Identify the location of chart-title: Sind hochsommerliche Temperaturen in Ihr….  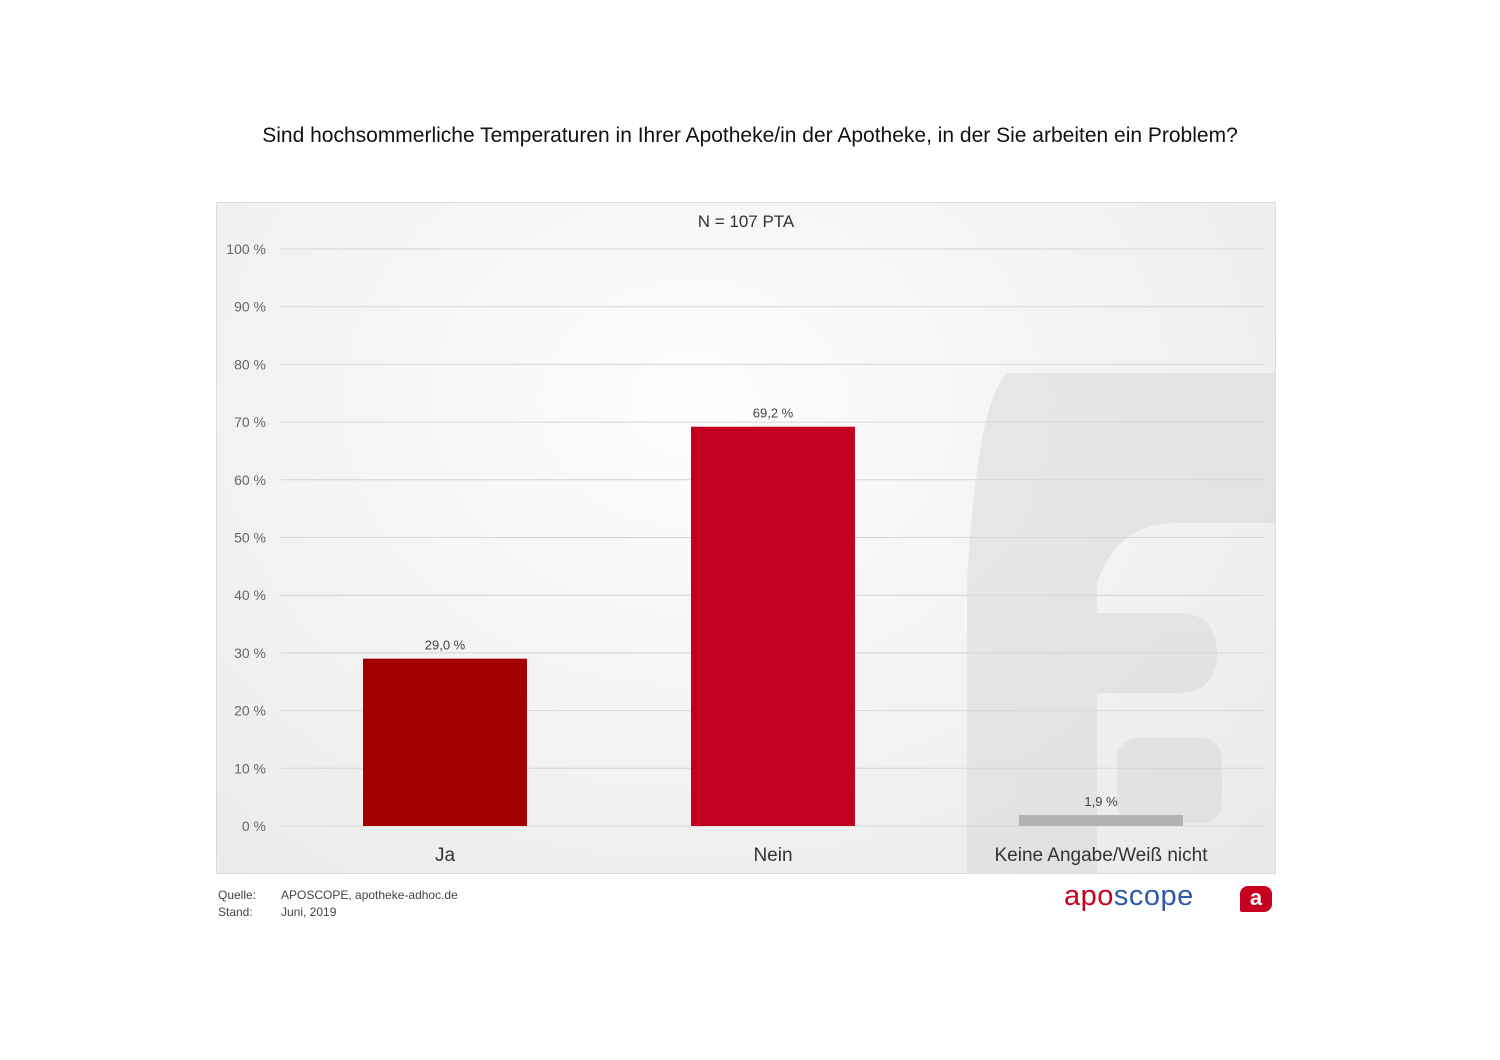
(750, 135).